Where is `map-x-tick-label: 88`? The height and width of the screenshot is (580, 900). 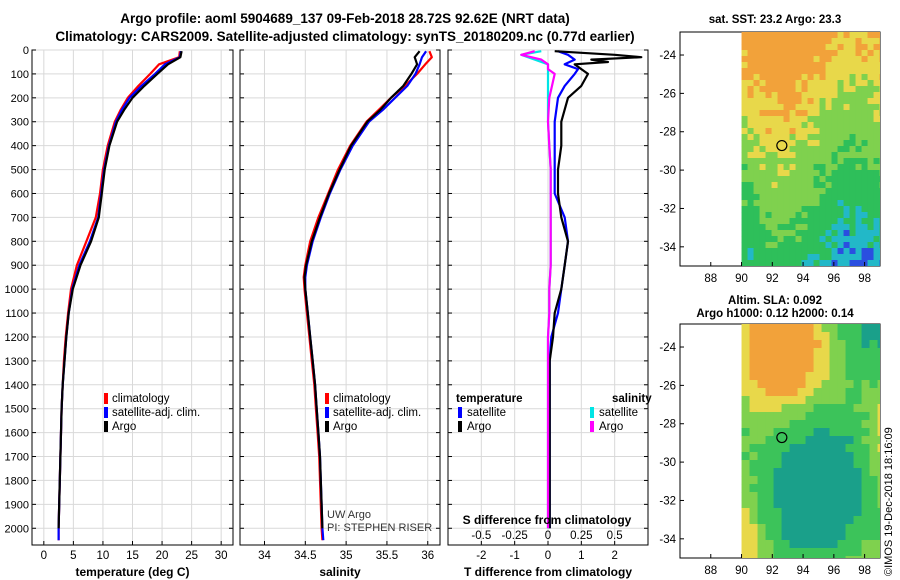
map-x-tick-label: 88 is located at coordinates (710, 279).